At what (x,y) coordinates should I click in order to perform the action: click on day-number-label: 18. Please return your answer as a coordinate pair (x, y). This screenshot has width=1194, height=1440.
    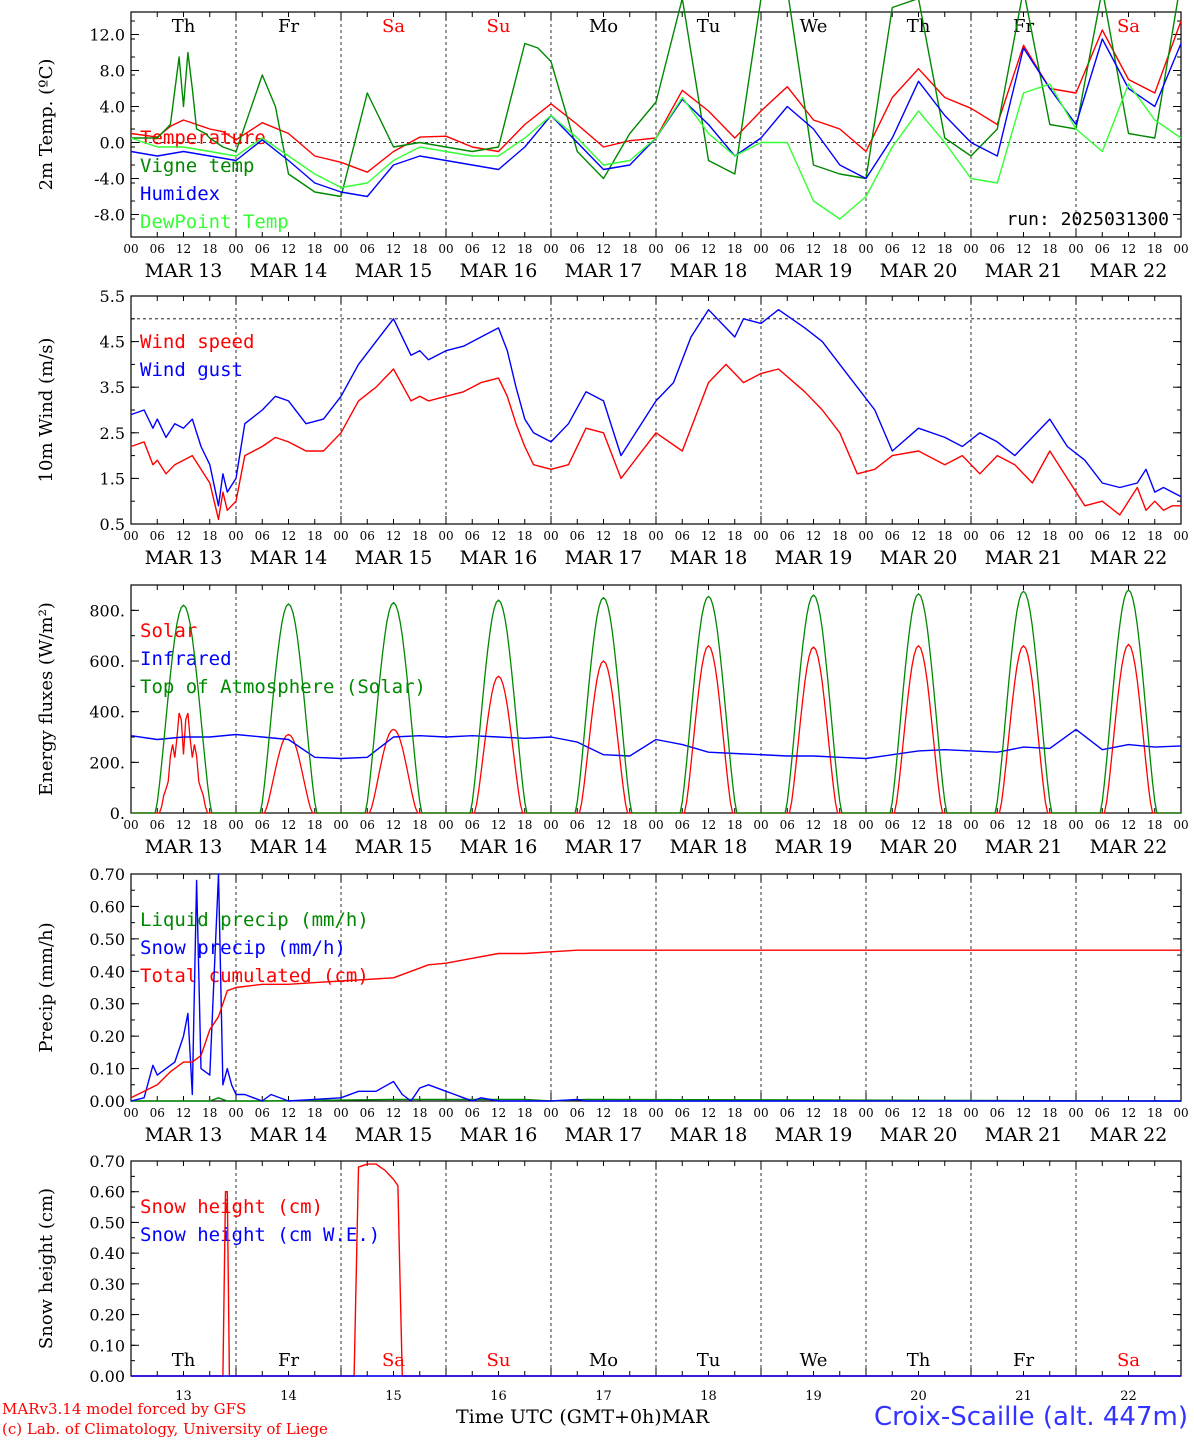
    Looking at the image, I should click on (708, 1396).